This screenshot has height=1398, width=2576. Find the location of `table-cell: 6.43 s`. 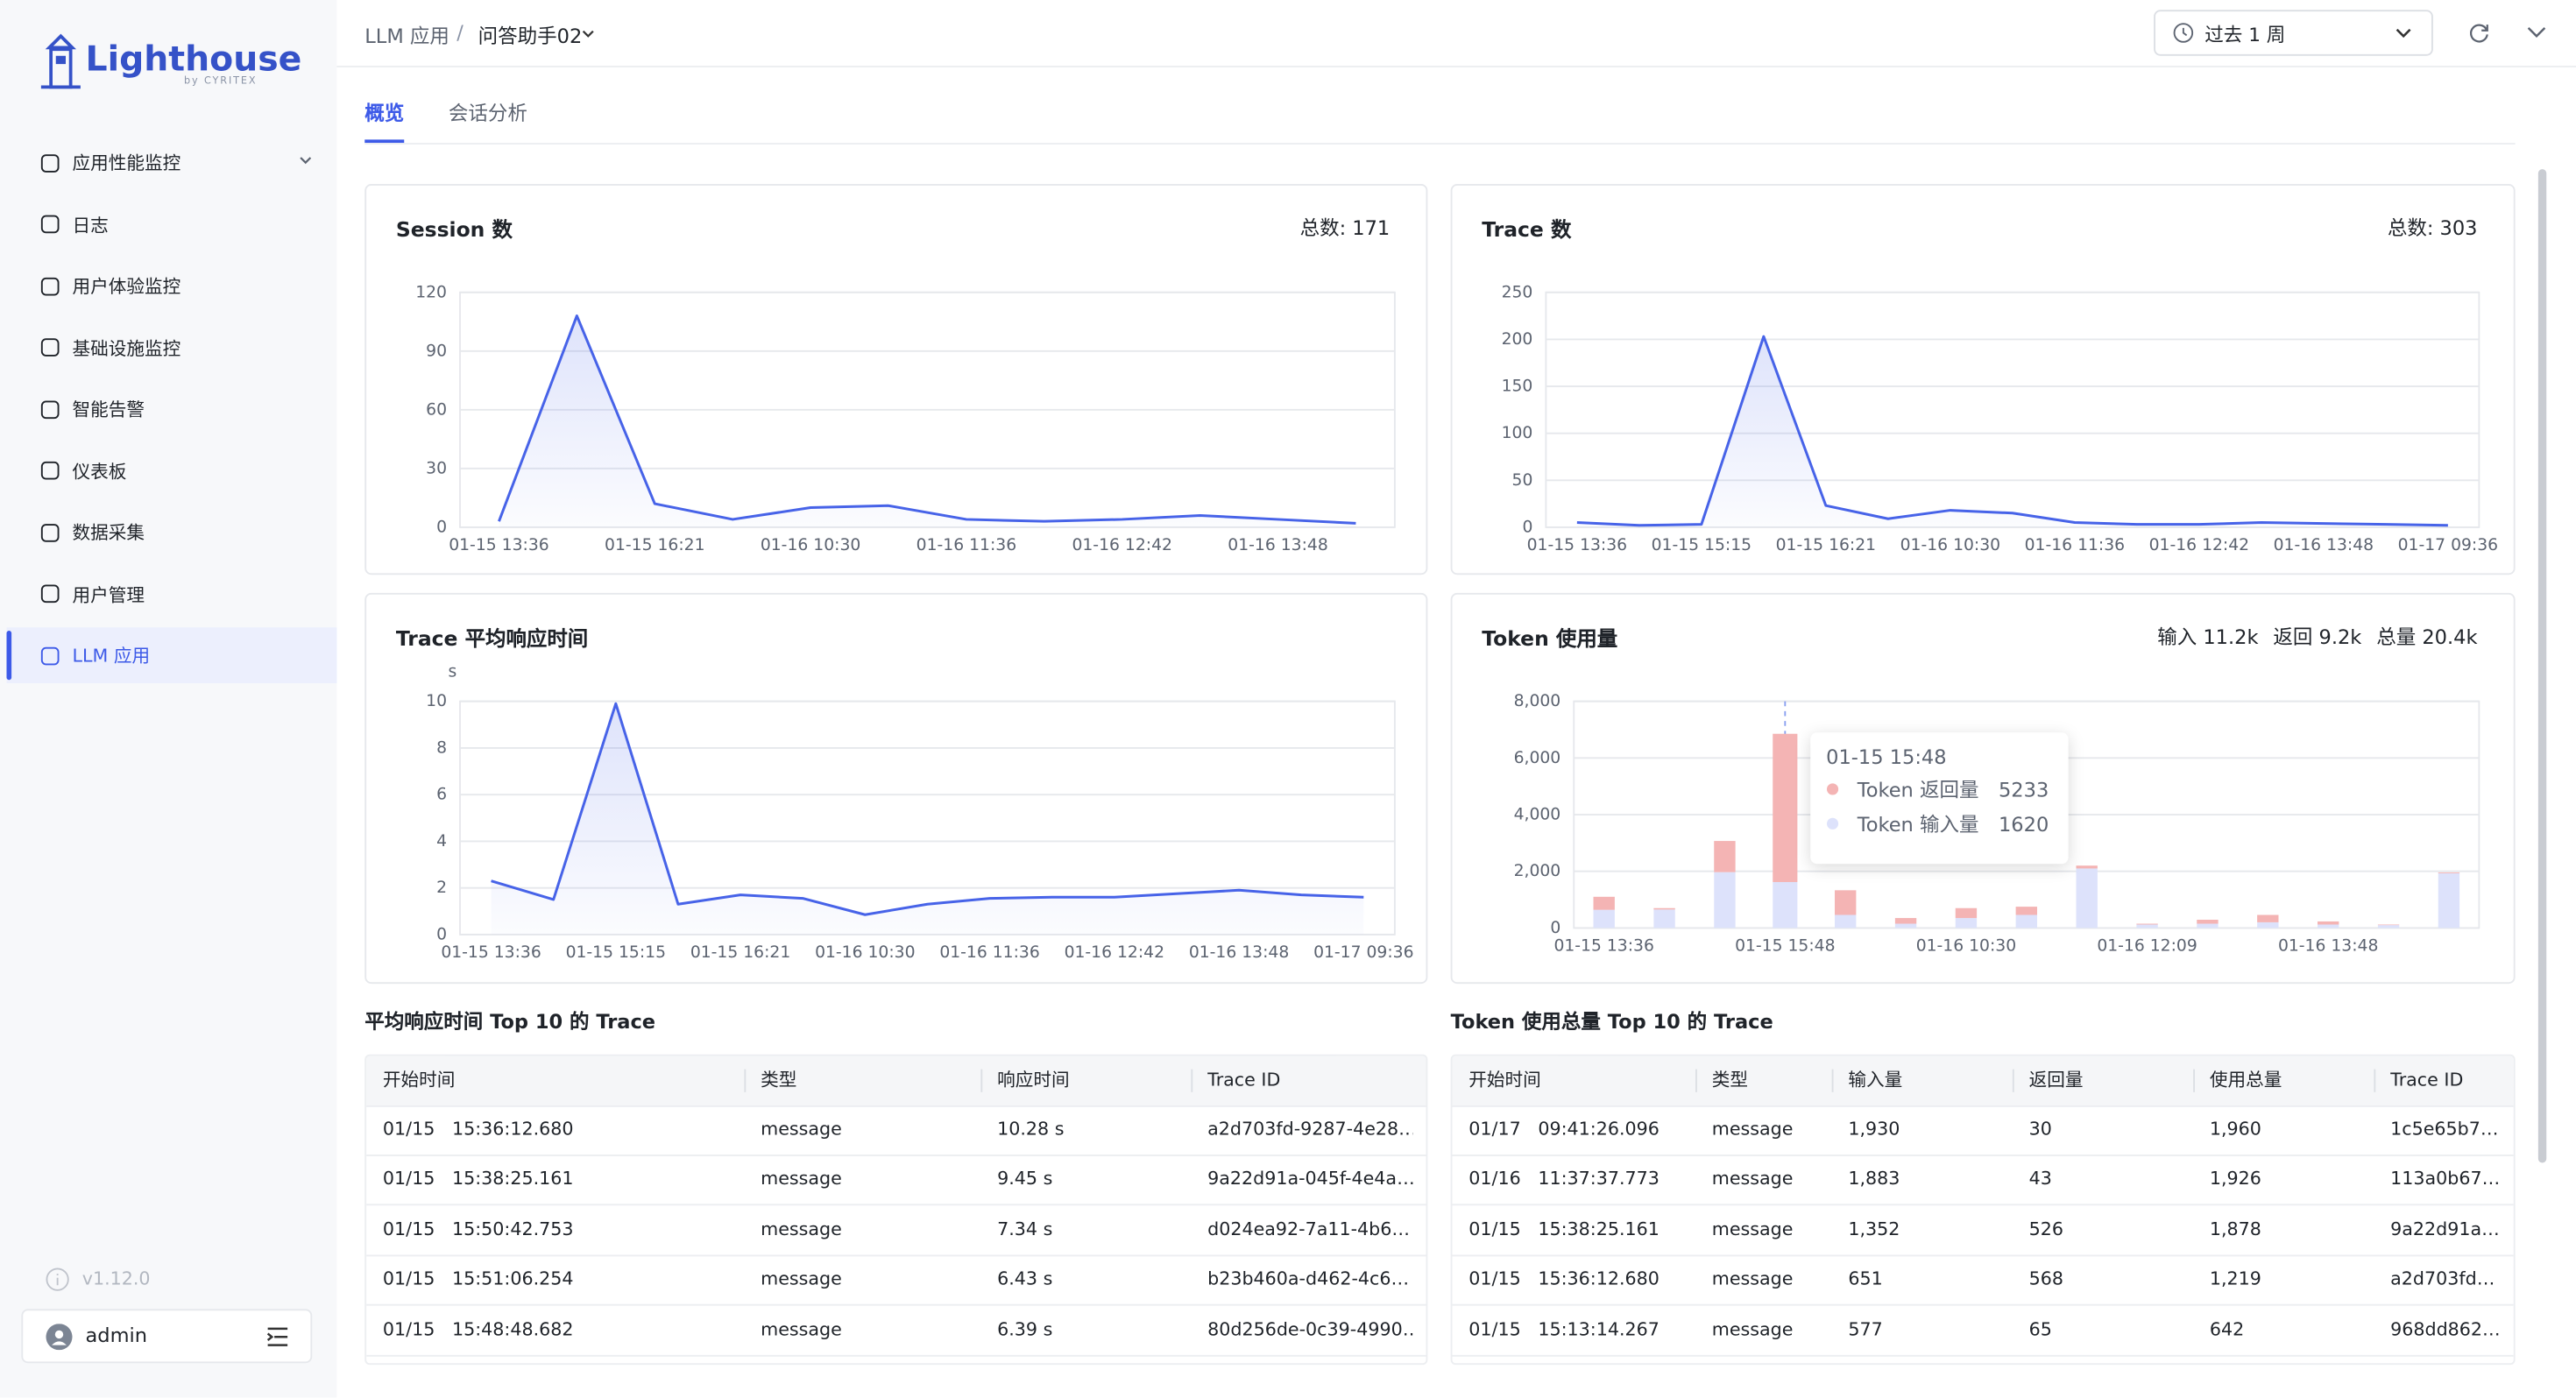

table-cell: 6.43 s is located at coordinates (1025, 1278).